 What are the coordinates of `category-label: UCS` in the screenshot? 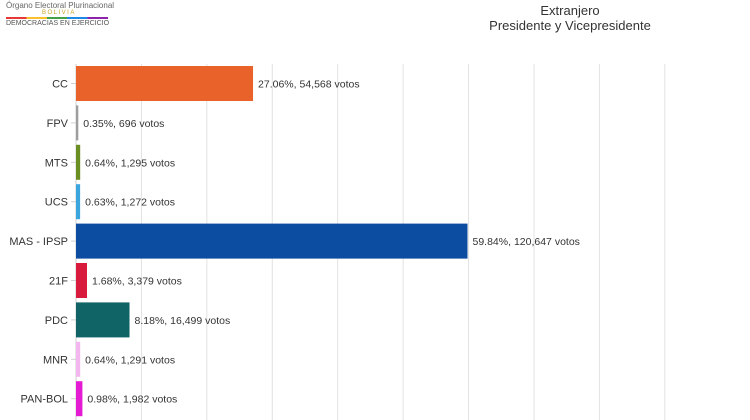 It's located at (56, 203).